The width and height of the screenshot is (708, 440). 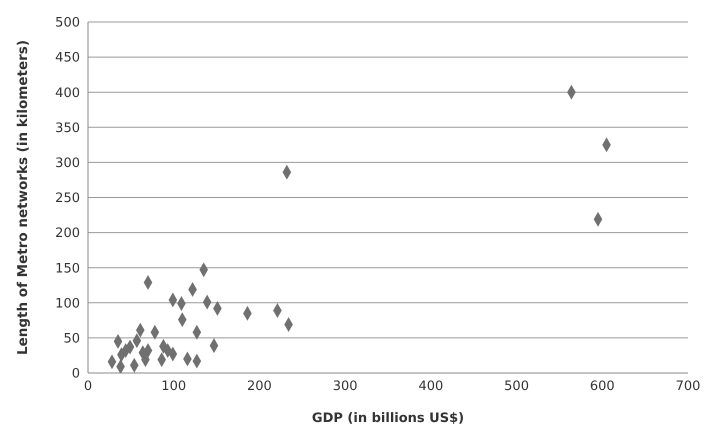 What do you see at coordinates (388, 418) in the screenshot?
I see `x-axis-title: GDP (in billions US$)` at bounding box center [388, 418].